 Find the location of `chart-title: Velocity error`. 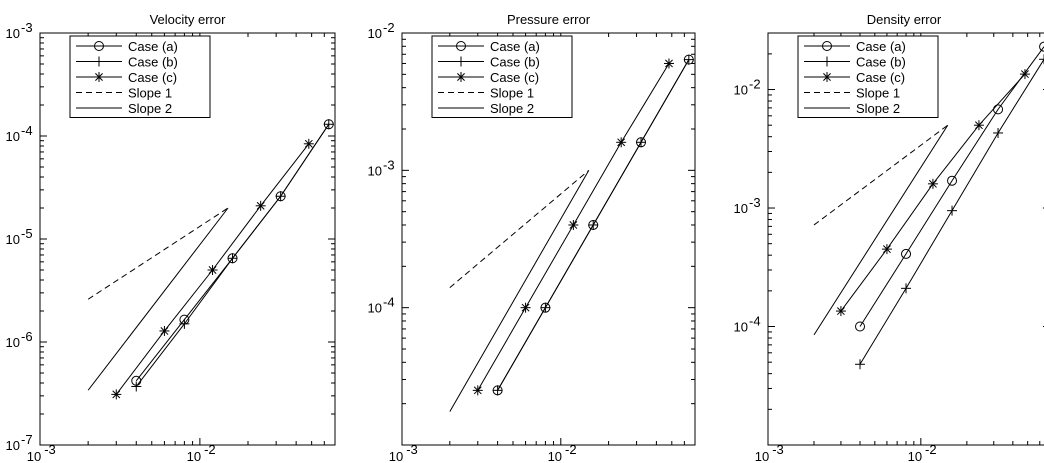

chart-title: Velocity error is located at coordinates (188, 19).